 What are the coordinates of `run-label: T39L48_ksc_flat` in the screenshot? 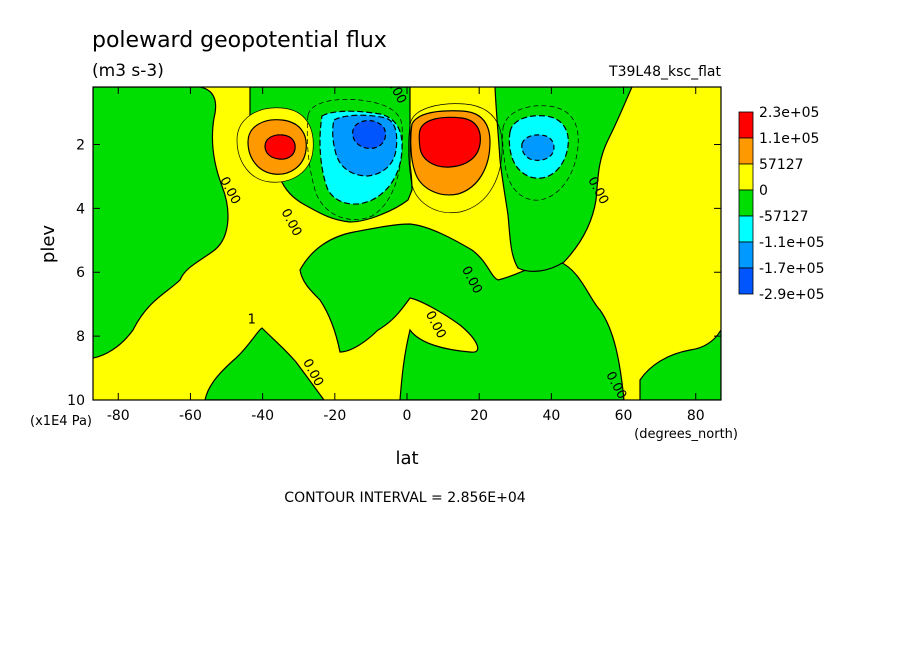 It's located at (664, 72).